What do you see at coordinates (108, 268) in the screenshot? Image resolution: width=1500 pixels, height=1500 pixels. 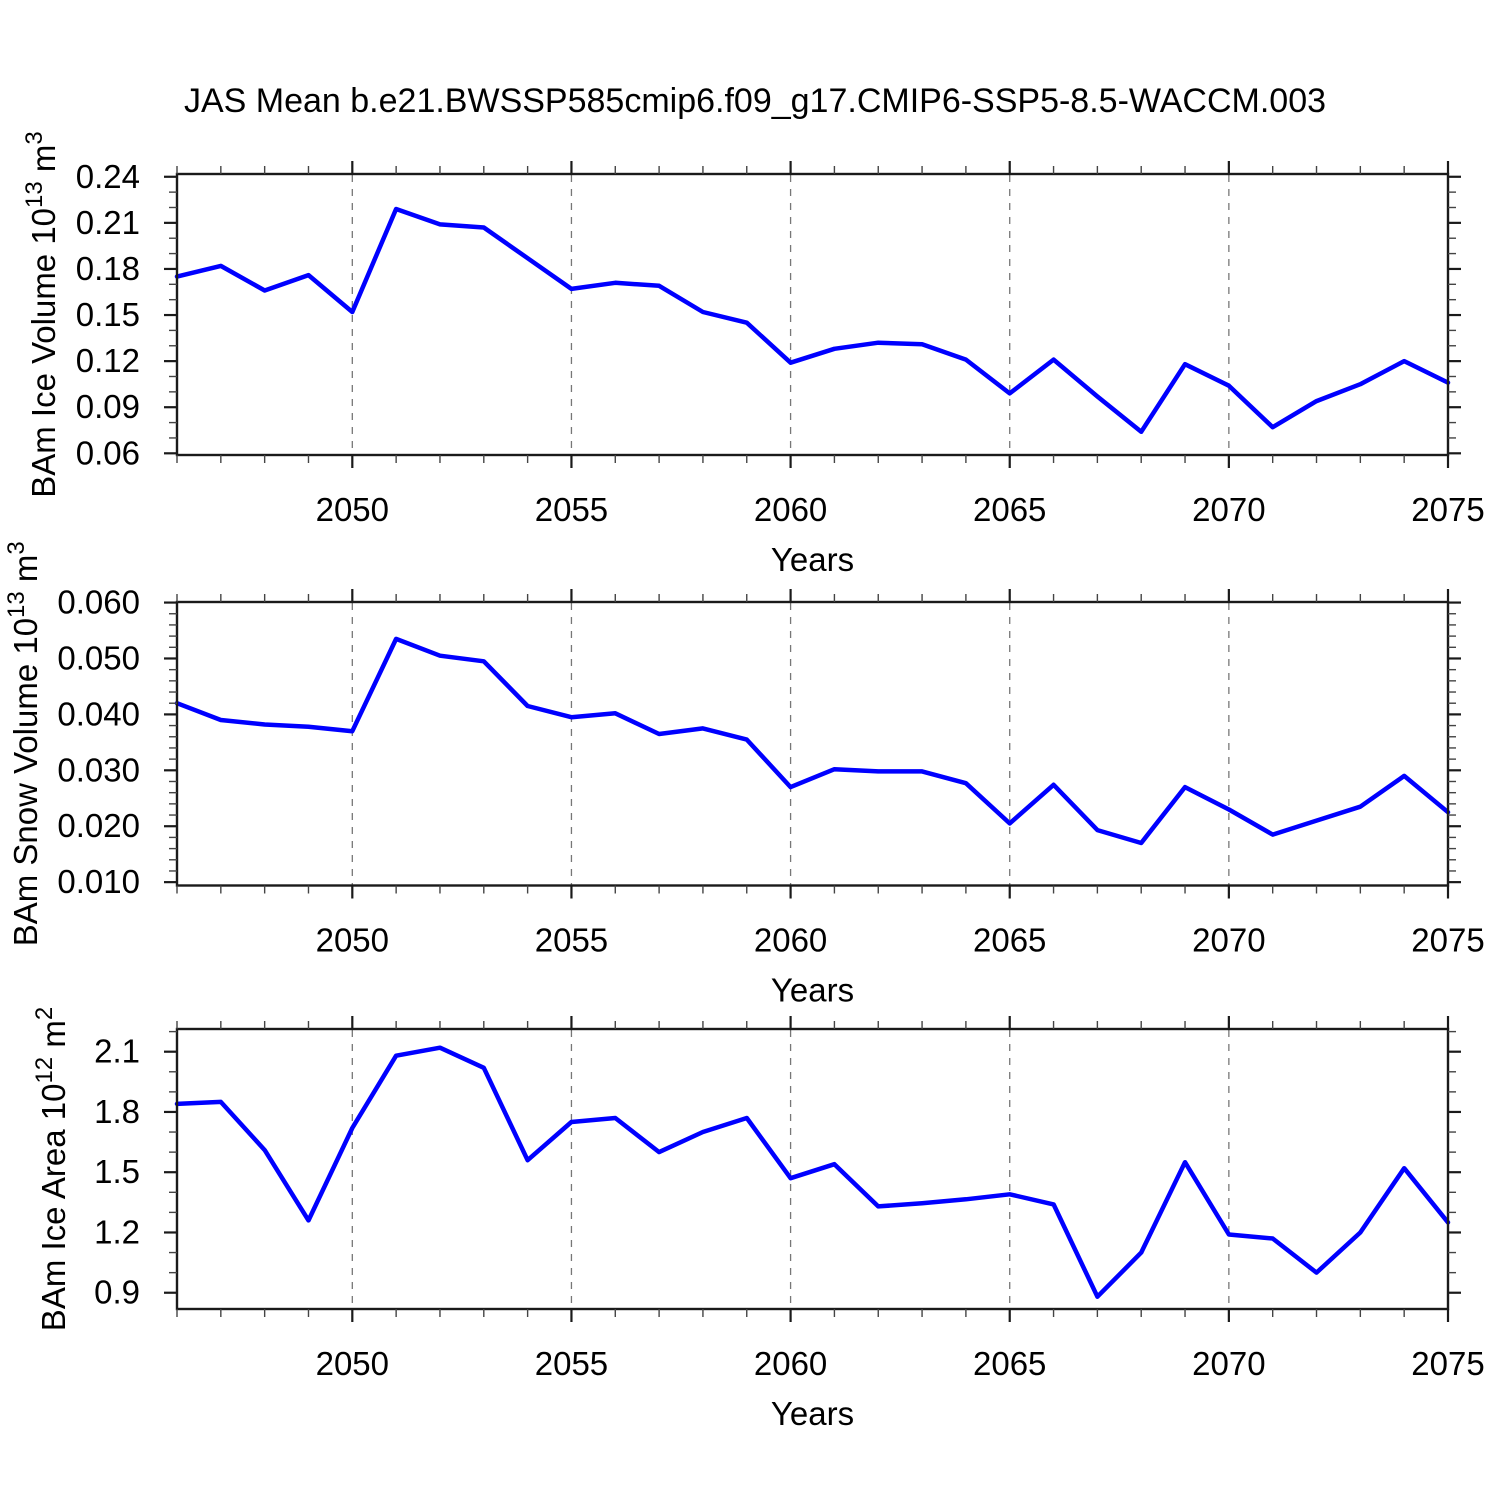 I see `y-tick-label: 0.18` at bounding box center [108, 268].